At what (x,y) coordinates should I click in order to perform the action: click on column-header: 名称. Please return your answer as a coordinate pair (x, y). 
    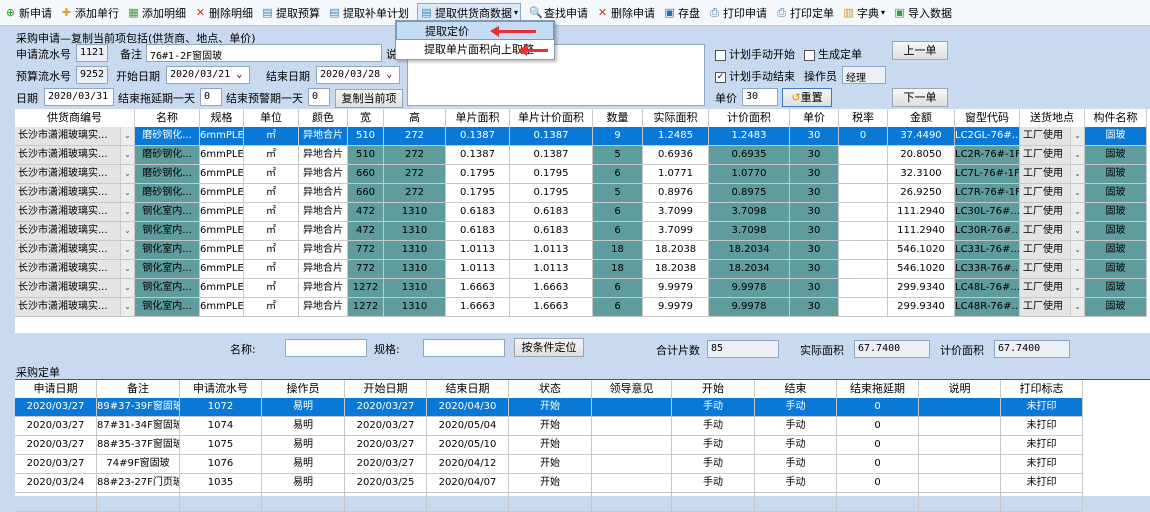
    Looking at the image, I should click on (167, 118).